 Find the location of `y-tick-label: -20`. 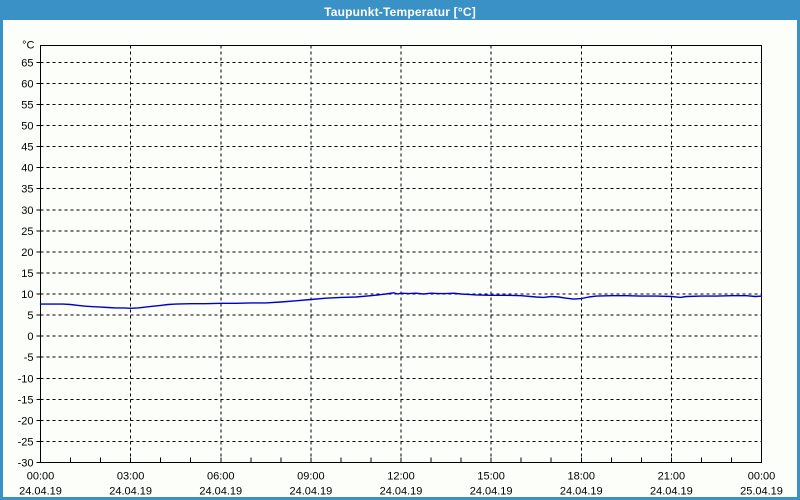

y-tick-label: -20 is located at coordinates (26, 421).